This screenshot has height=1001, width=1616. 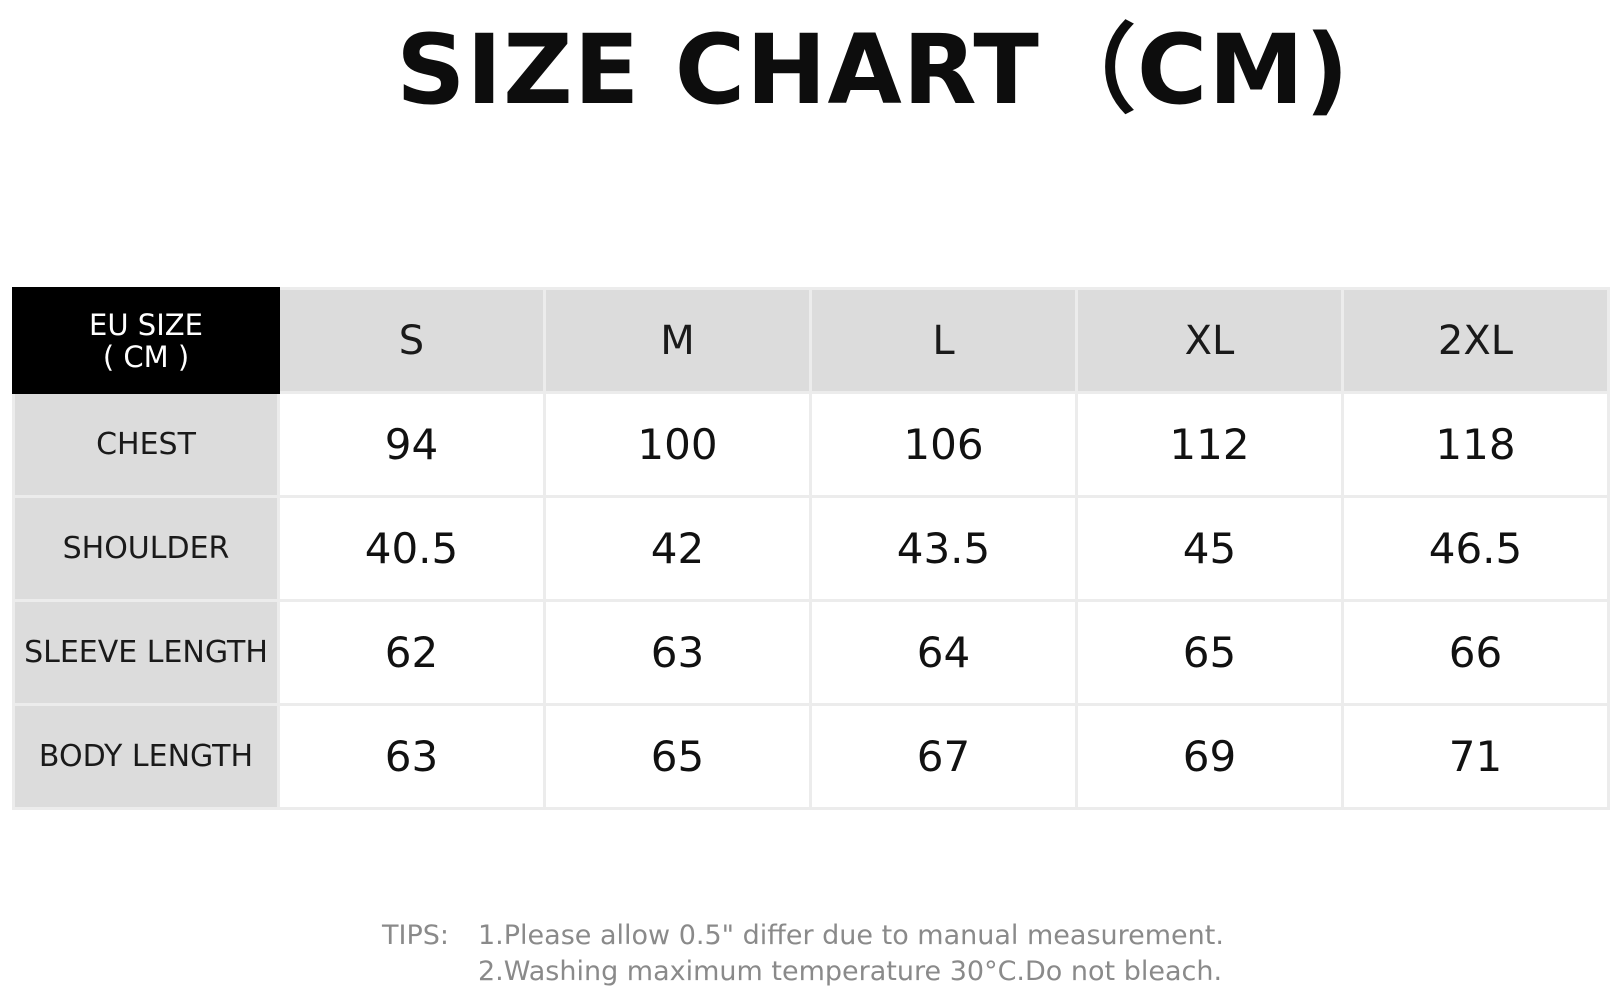 I want to click on table-cell: 94, so click(x=411, y=444).